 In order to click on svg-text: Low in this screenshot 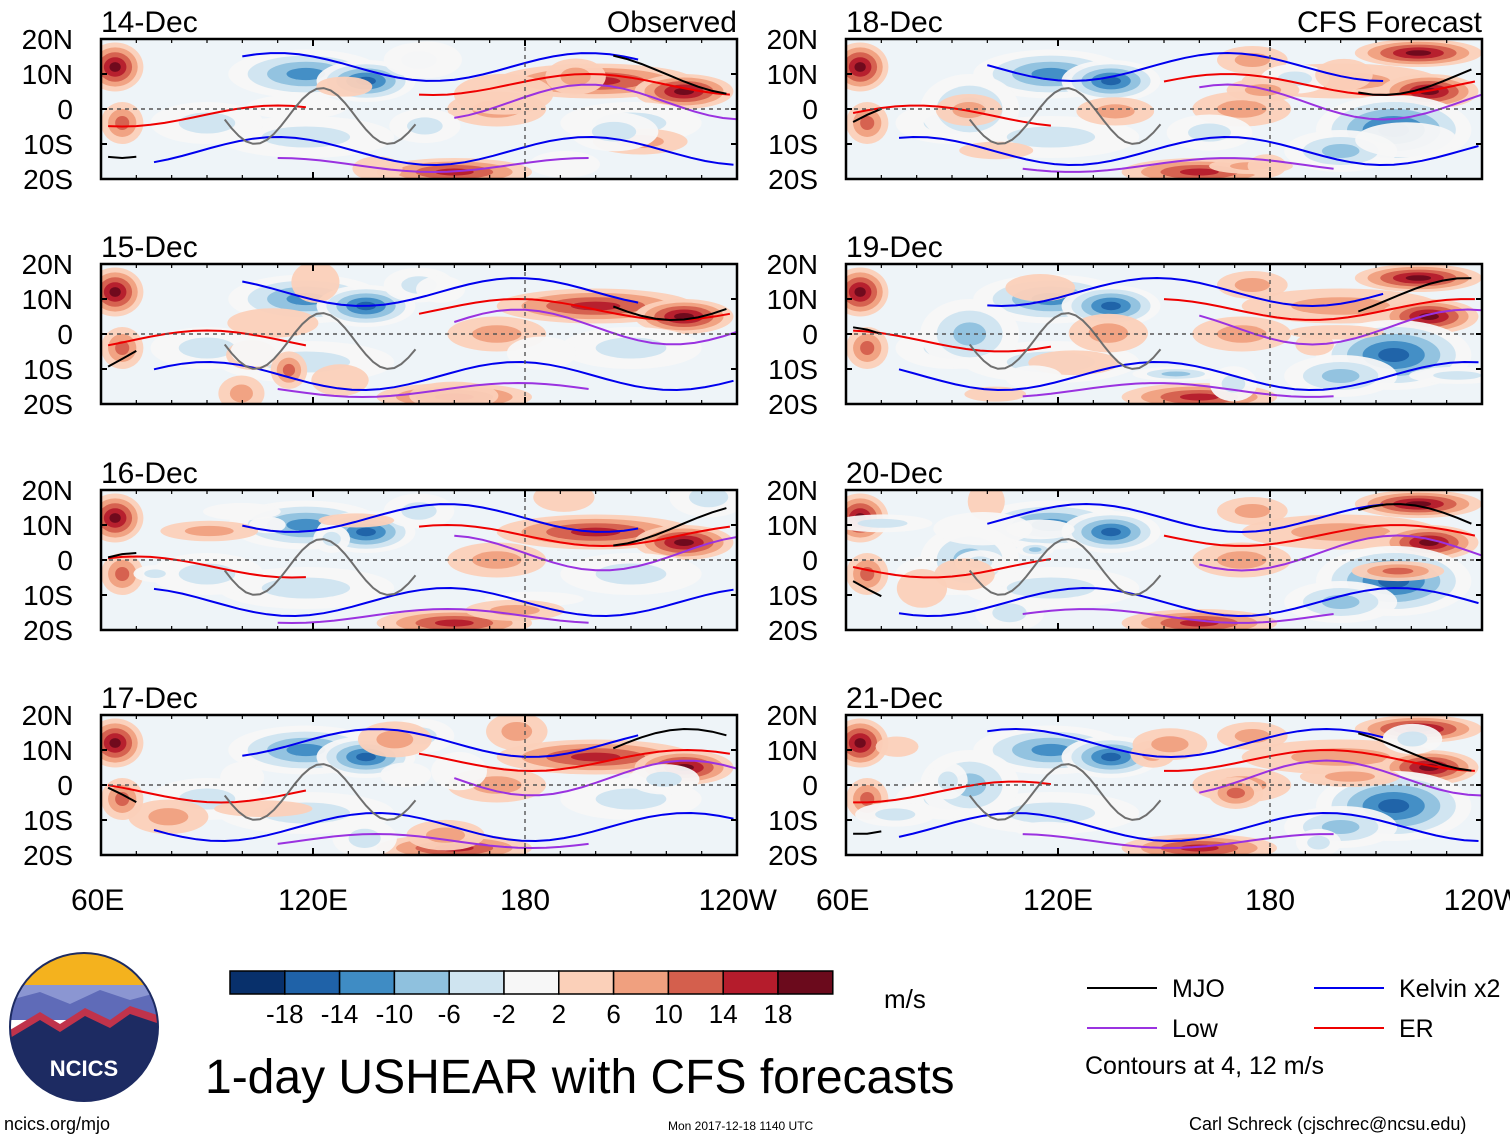, I will do `click(1195, 1029)`.